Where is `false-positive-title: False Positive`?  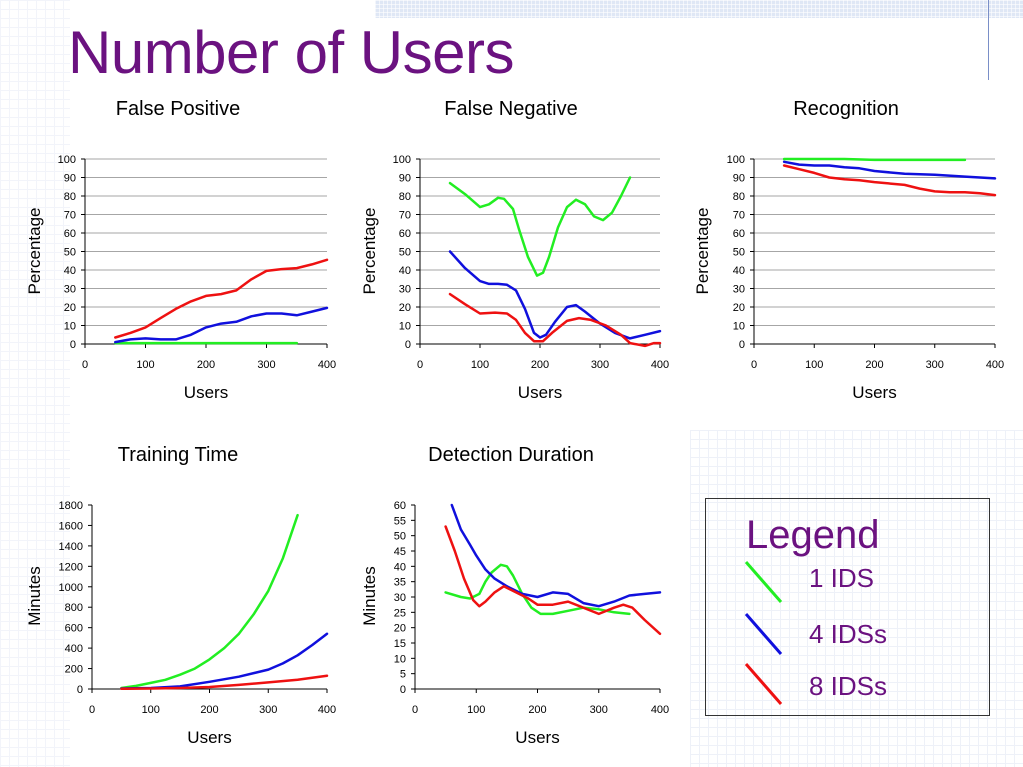 false-positive-title: False Positive is located at coordinates (178, 109).